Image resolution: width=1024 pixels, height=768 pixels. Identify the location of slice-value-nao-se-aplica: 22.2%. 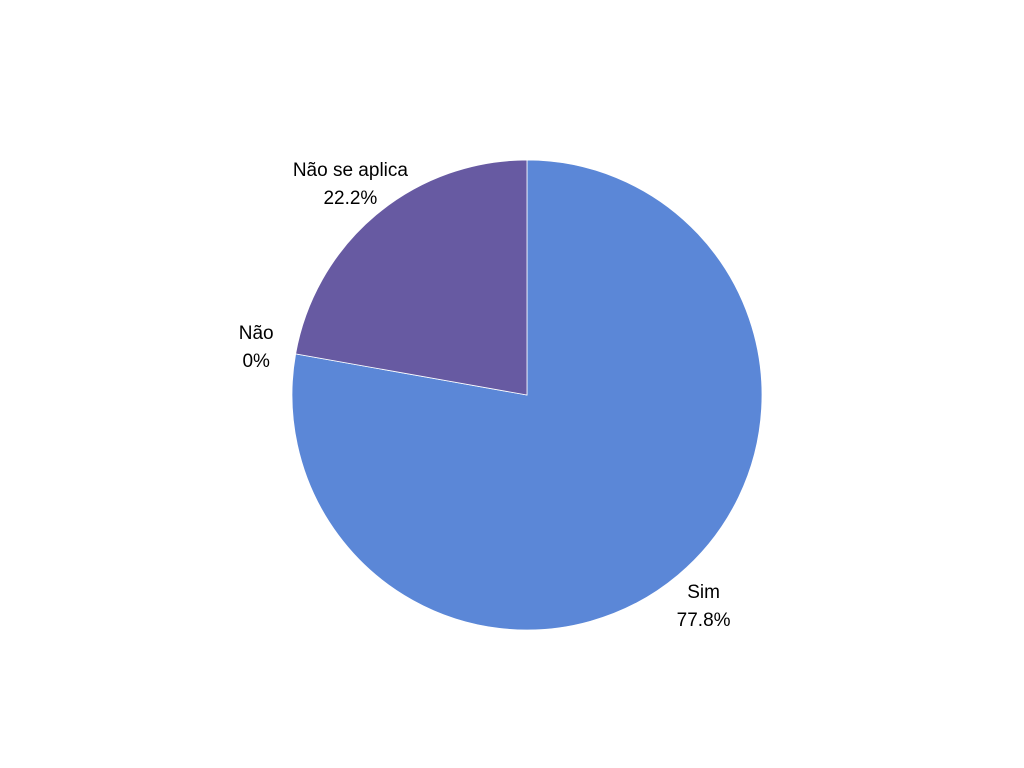
(350, 198).